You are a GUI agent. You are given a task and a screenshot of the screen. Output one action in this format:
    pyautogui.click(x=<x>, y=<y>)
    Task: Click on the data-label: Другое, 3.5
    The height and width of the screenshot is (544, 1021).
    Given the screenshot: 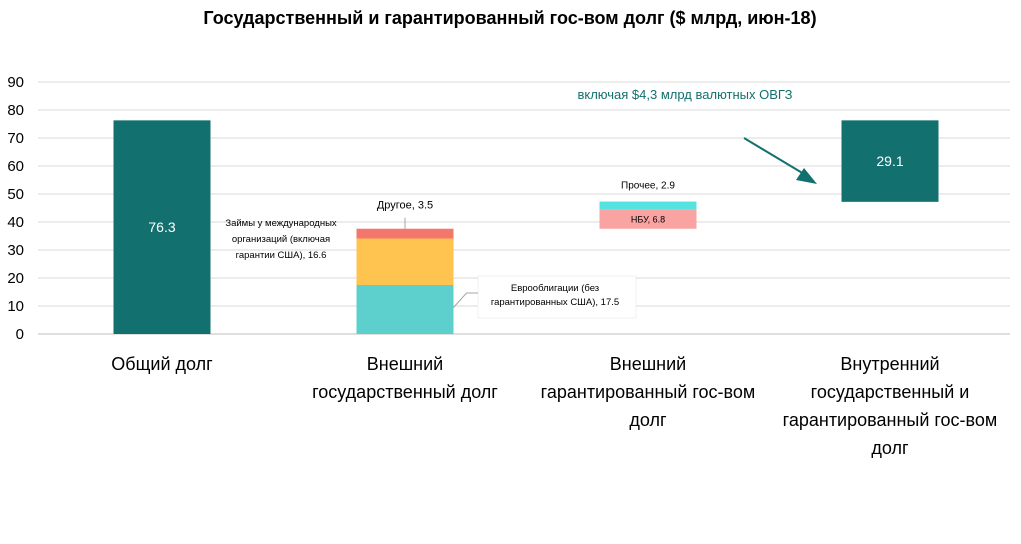 What is the action you would take?
    pyautogui.click(x=405, y=206)
    